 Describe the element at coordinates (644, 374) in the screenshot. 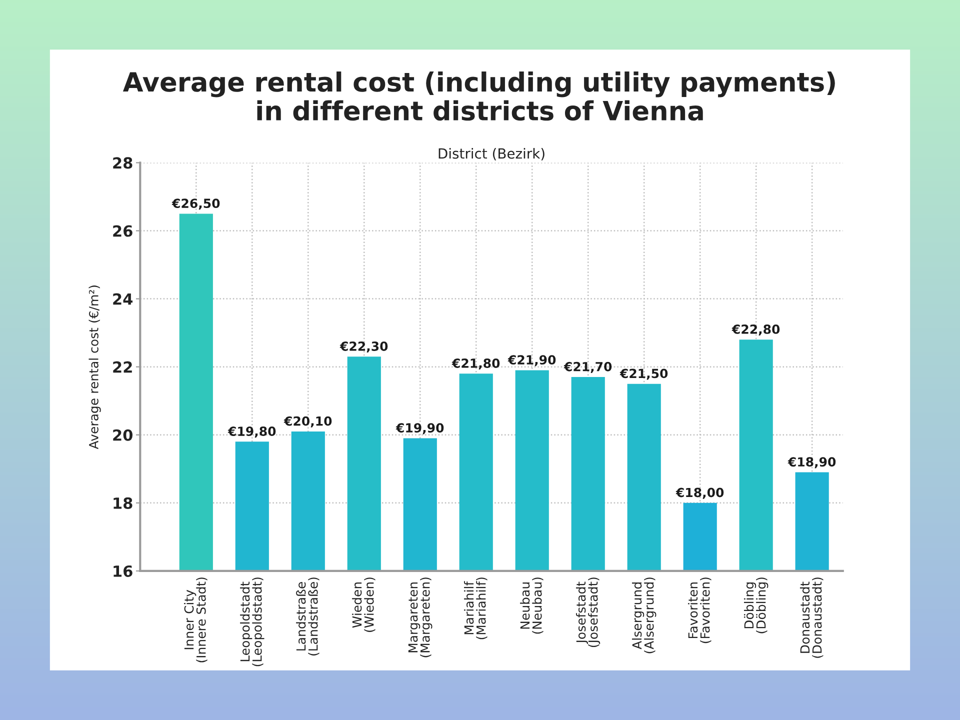

I see `data-label: €21,50` at that location.